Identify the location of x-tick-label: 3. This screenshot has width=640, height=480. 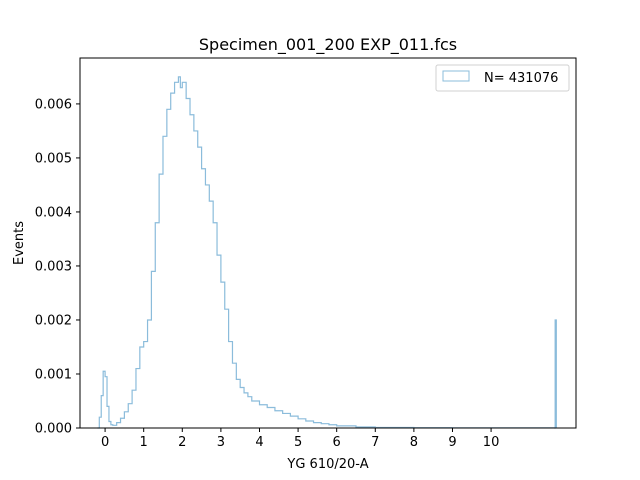
(221, 442).